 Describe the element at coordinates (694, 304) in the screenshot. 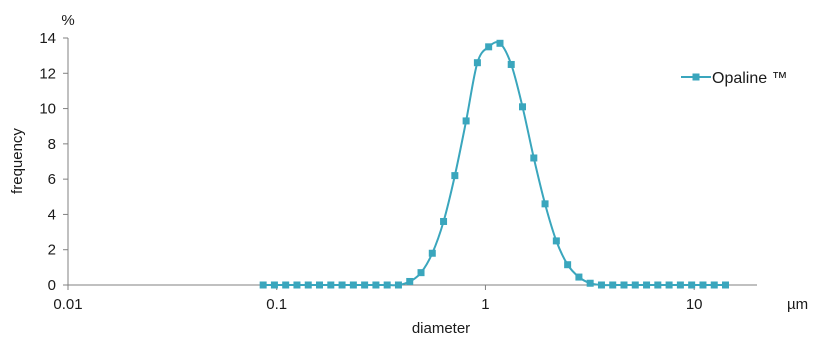

I see `x-tick-label: 10` at that location.